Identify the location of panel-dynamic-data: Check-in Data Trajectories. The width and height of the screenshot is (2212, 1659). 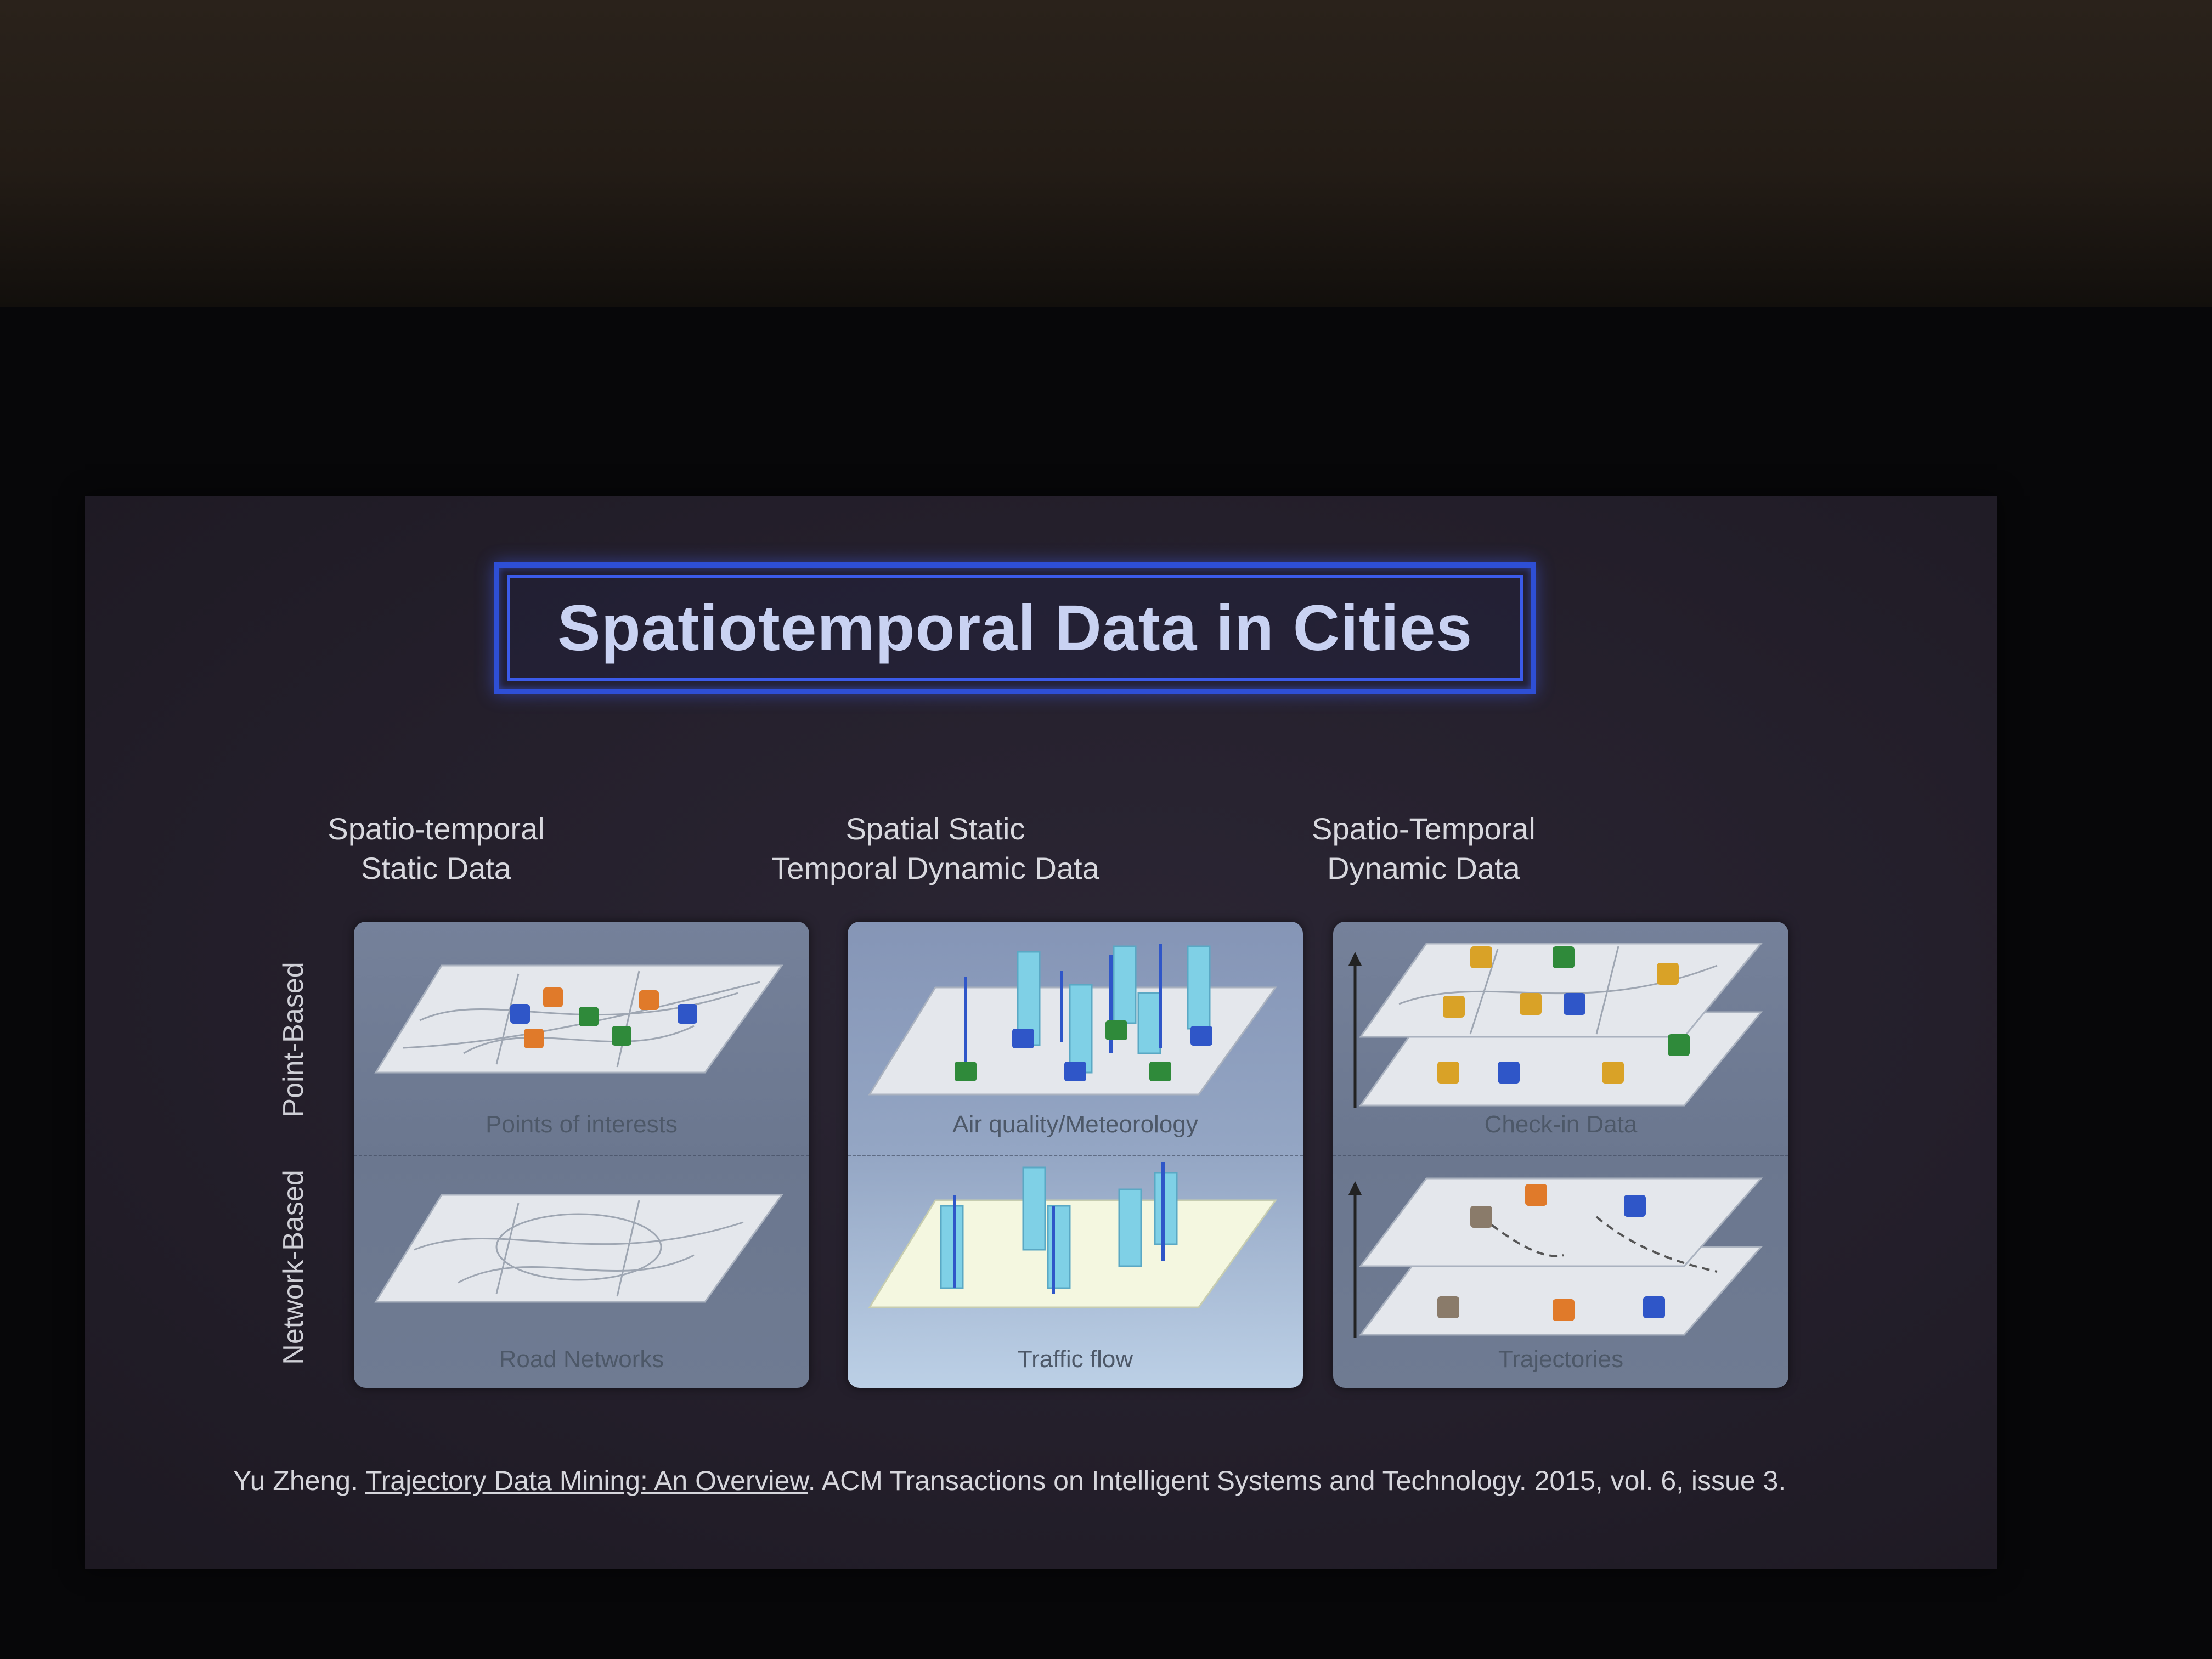
(1561, 1155).